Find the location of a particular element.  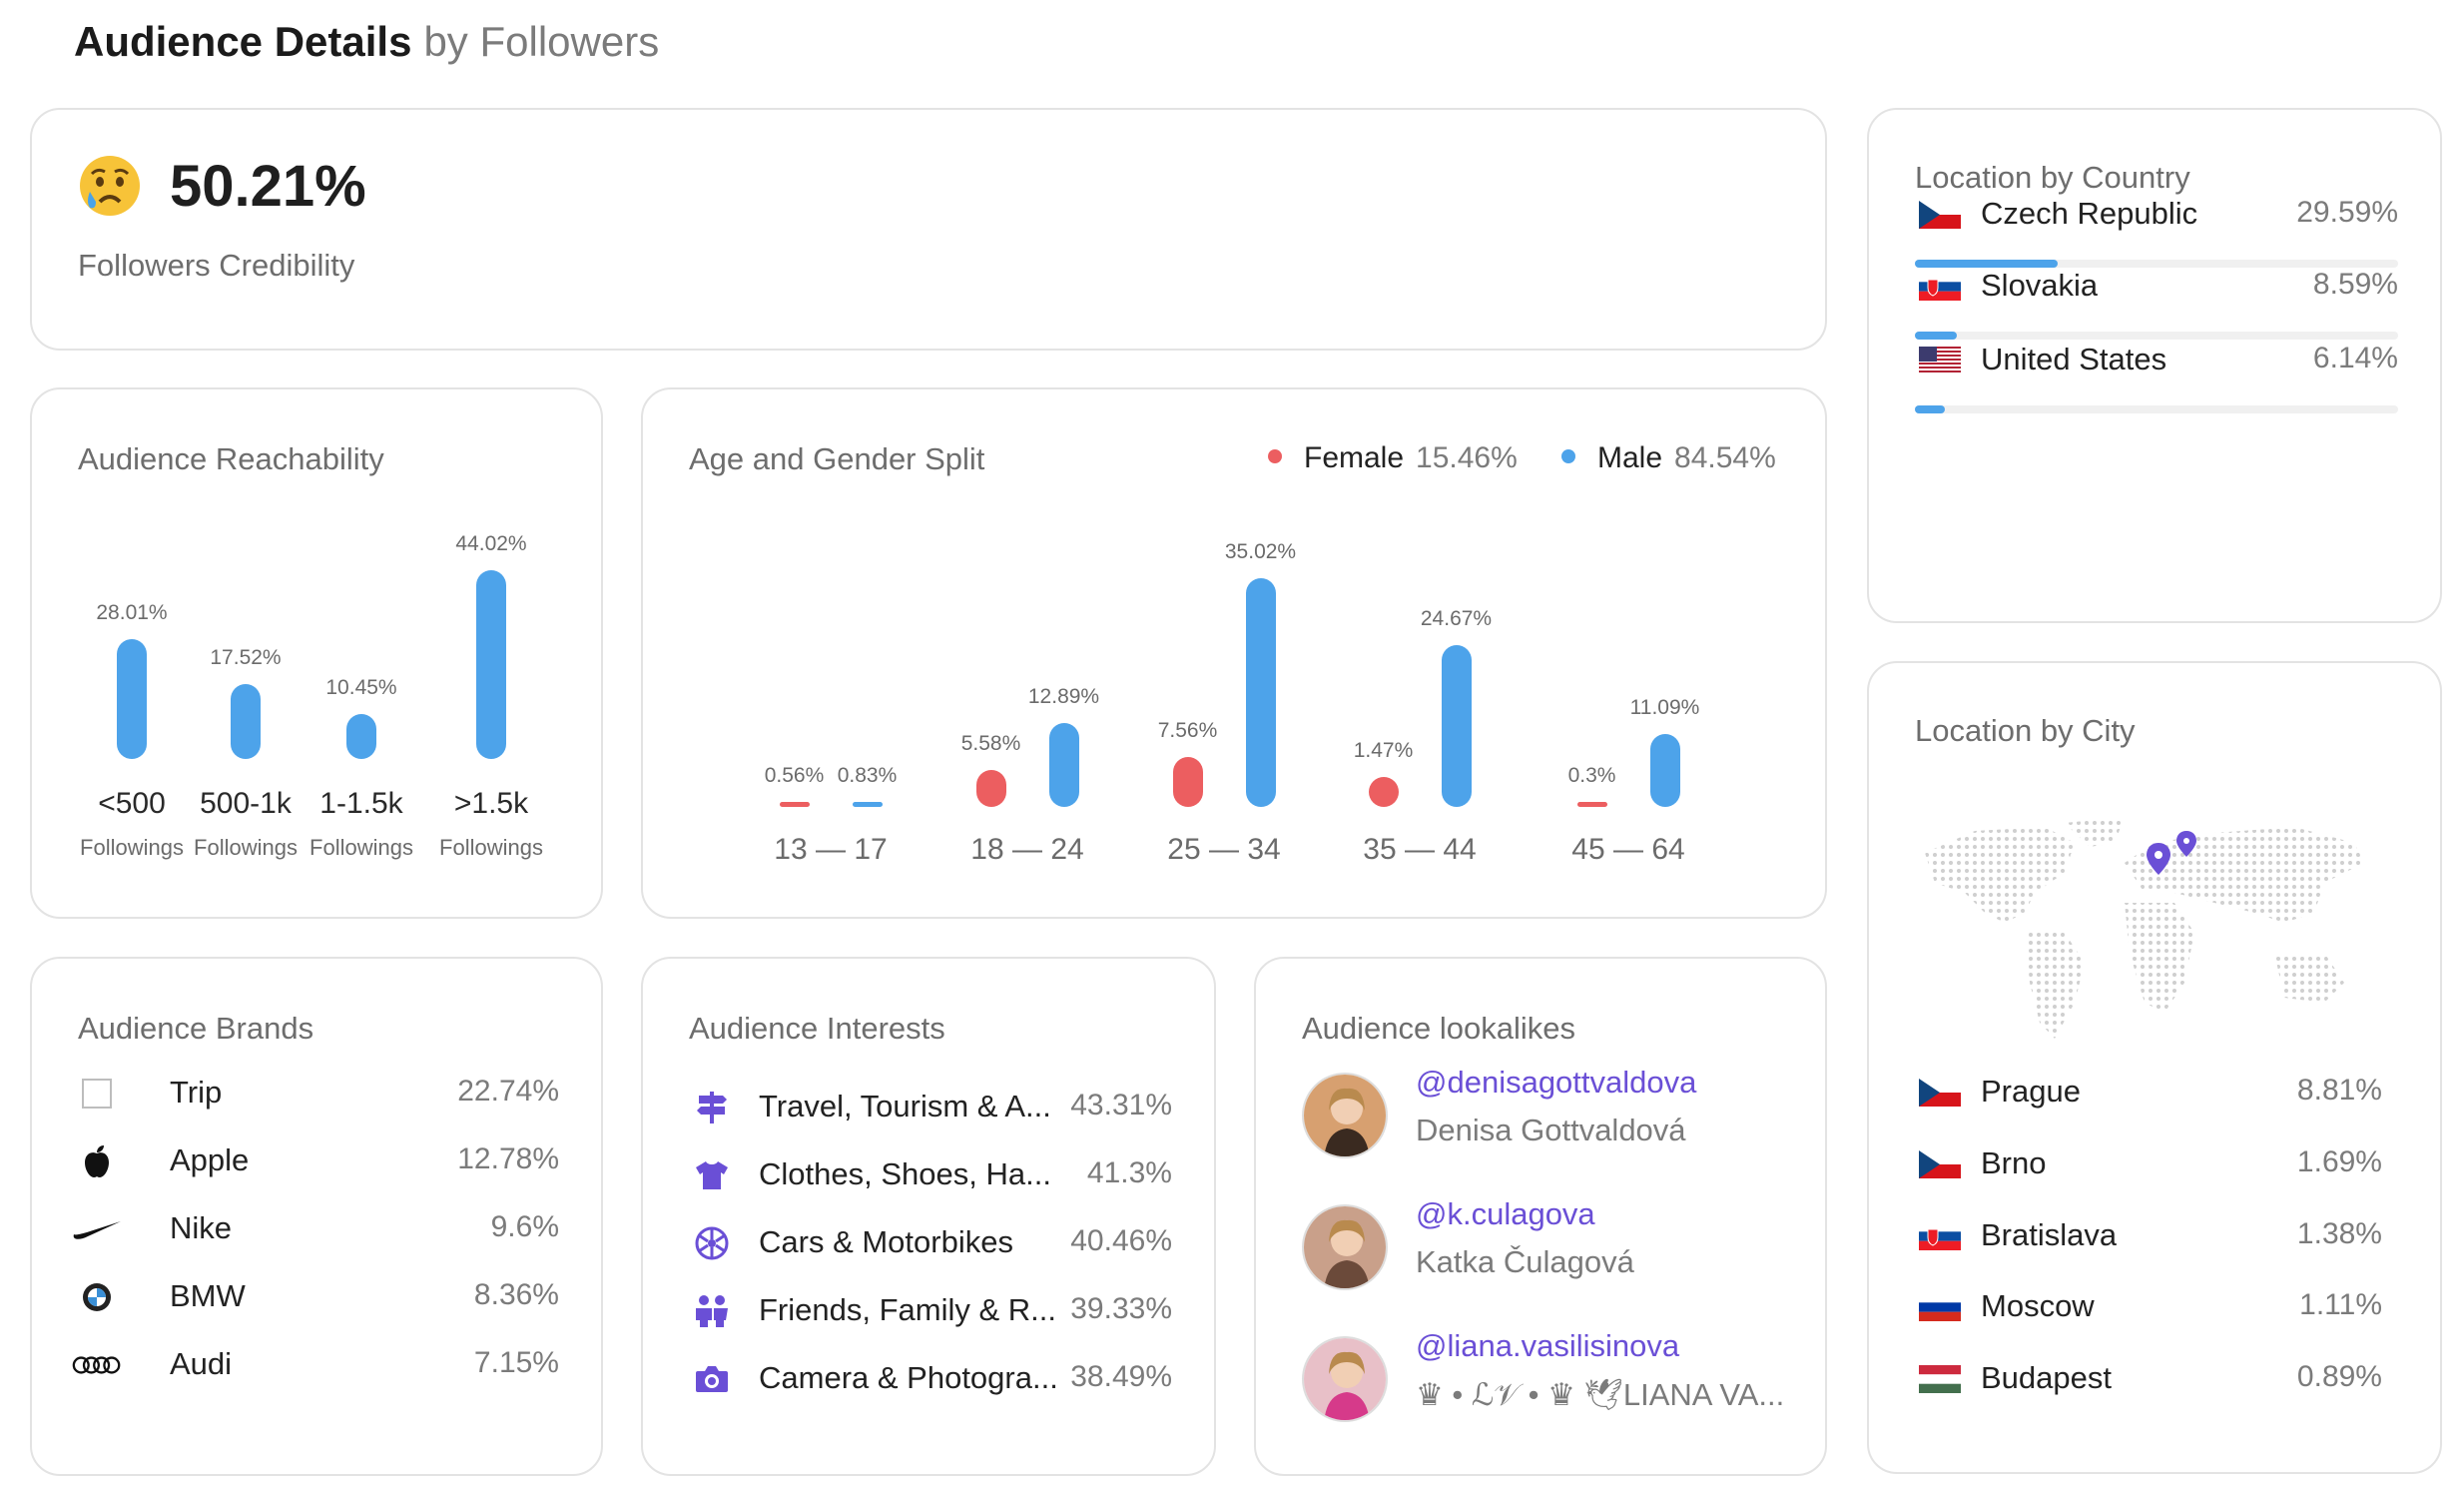

reachability-title: Audience Reachability is located at coordinates (231, 458).